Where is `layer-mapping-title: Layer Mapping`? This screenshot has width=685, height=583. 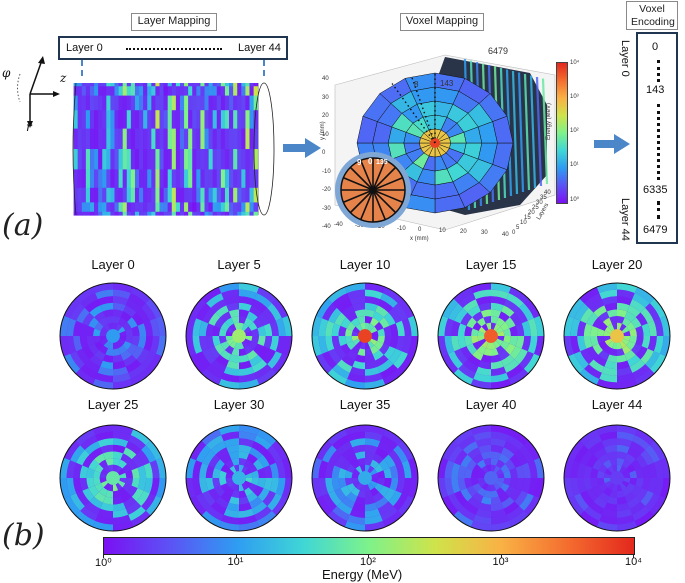 layer-mapping-title: Layer Mapping is located at coordinates (174, 22).